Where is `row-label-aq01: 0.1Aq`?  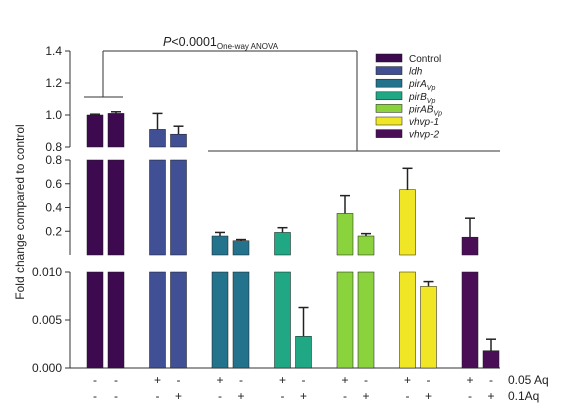
row-label-aq01: 0.1Aq is located at coordinates (523, 396).